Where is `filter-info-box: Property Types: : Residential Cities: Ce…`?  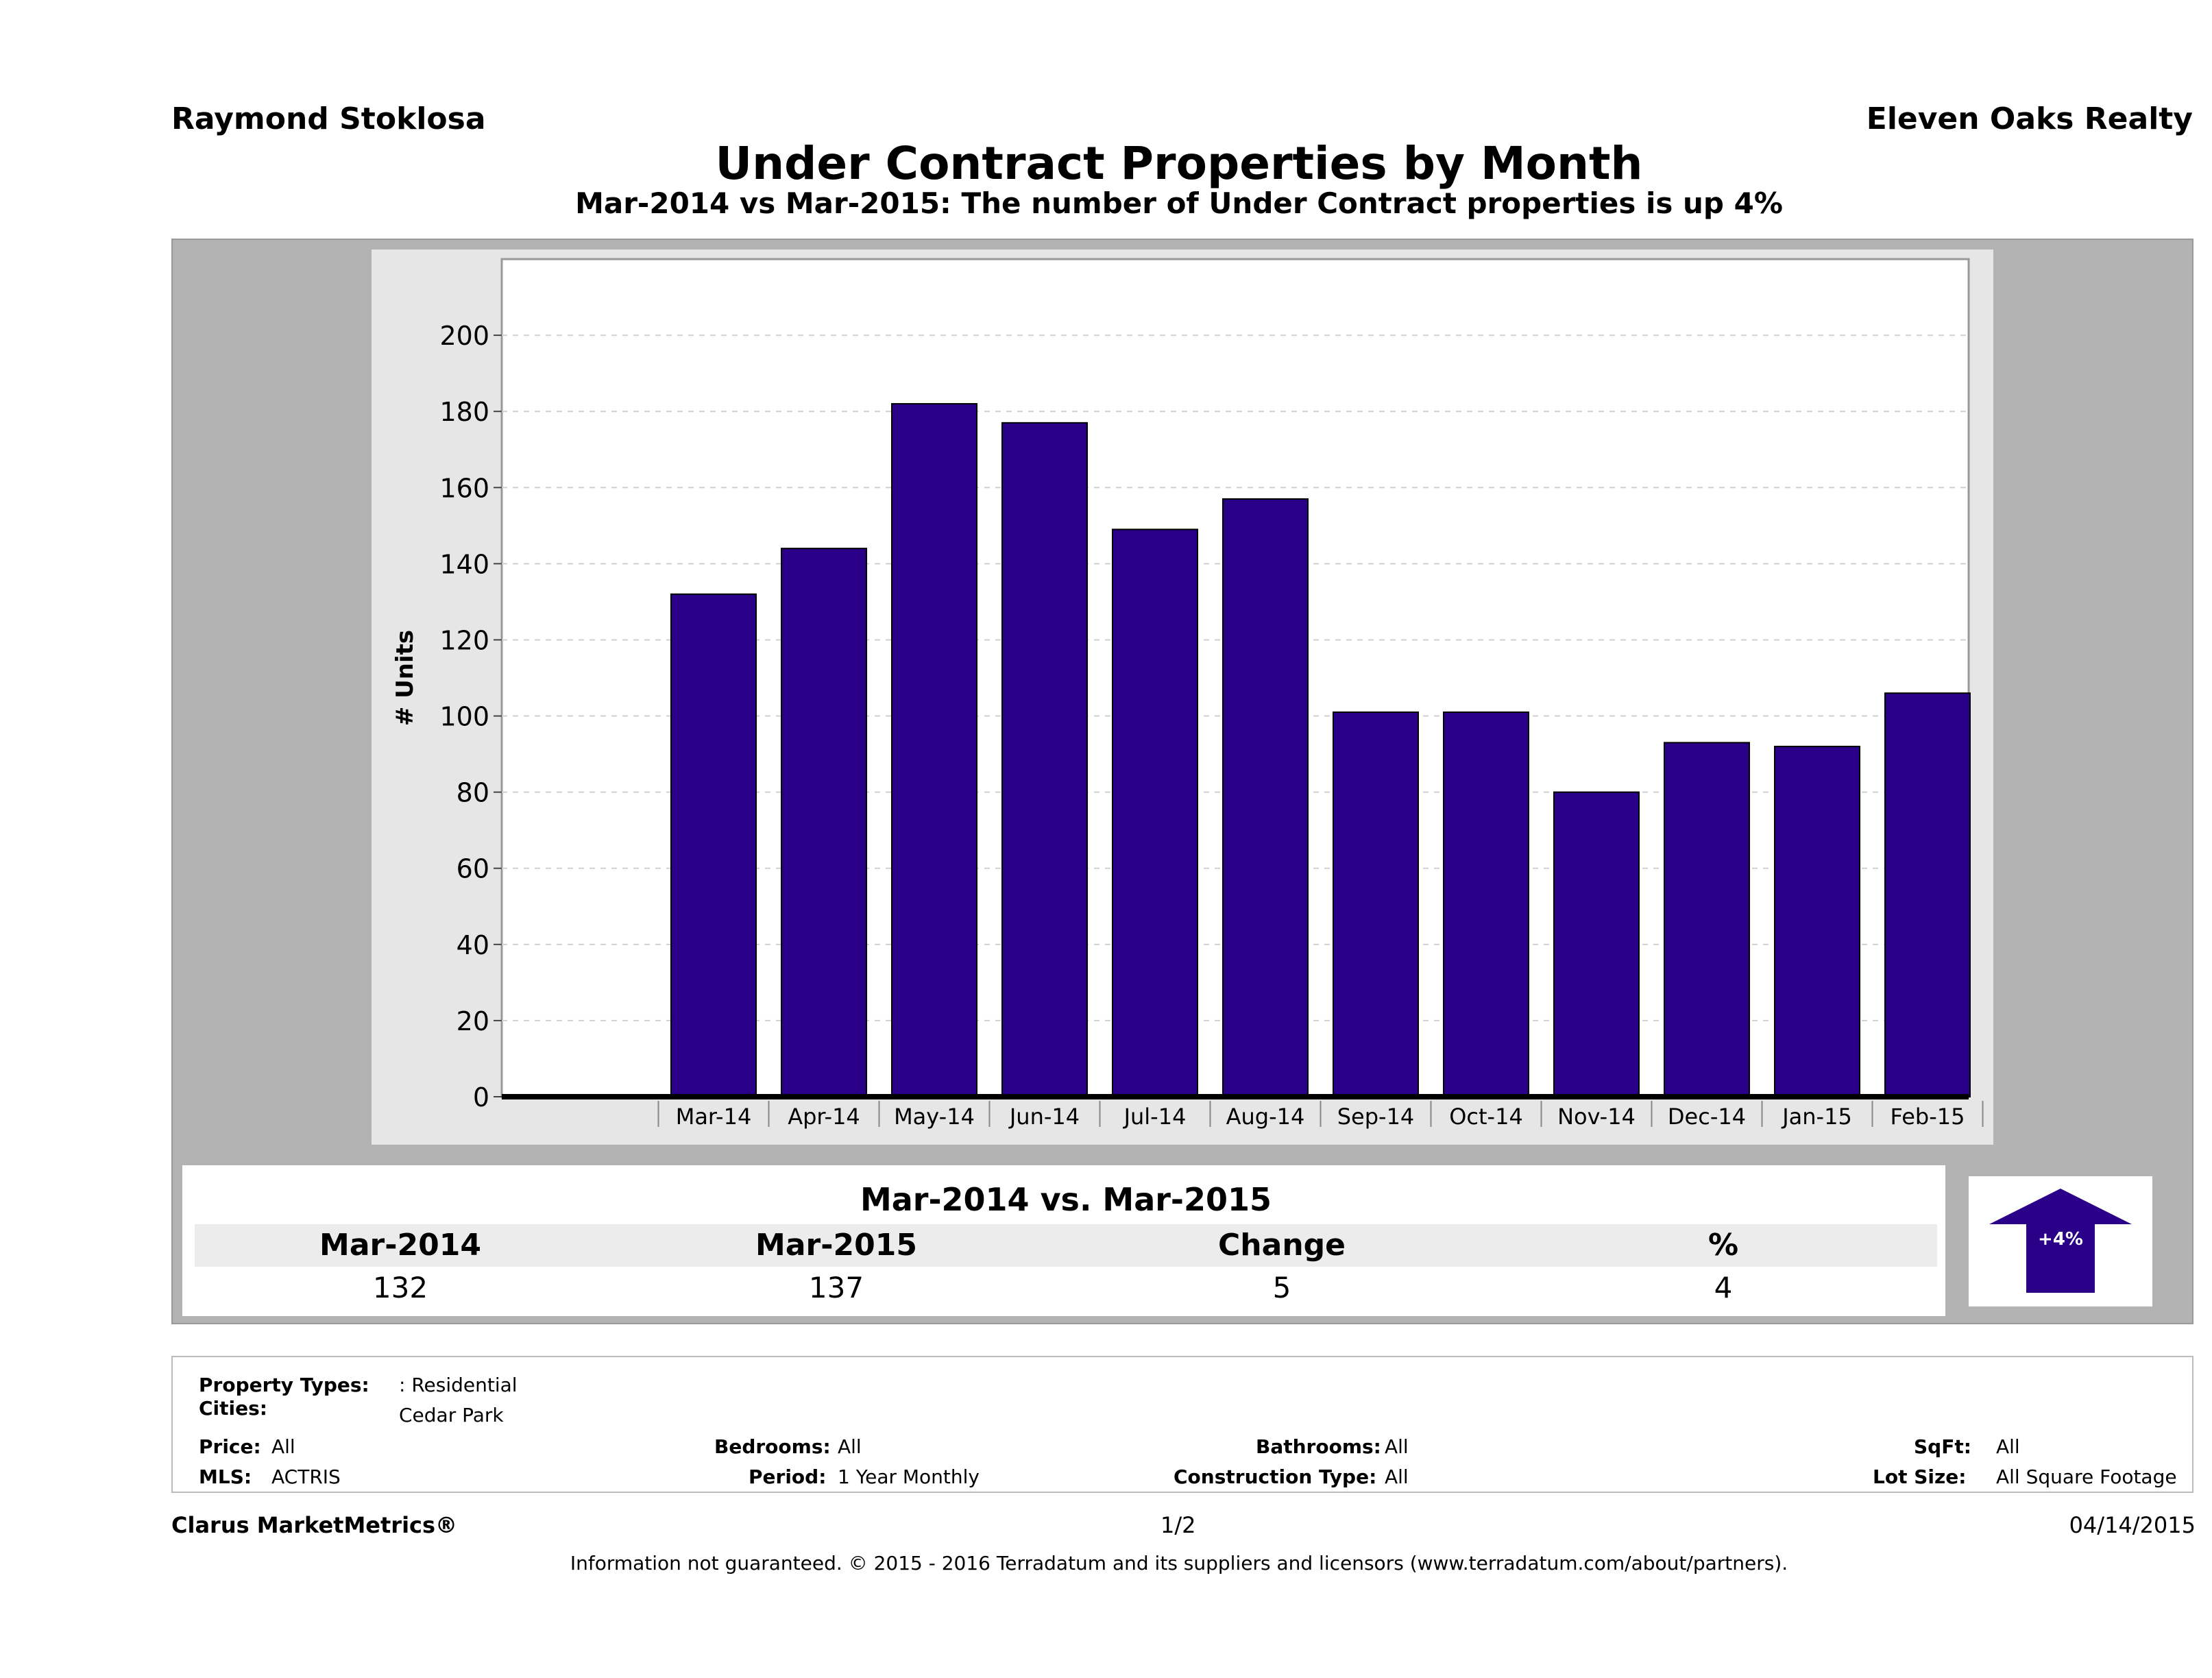
filter-info-box: Property Types: : Residential Cities: Ce… is located at coordinates (1182, 1424).